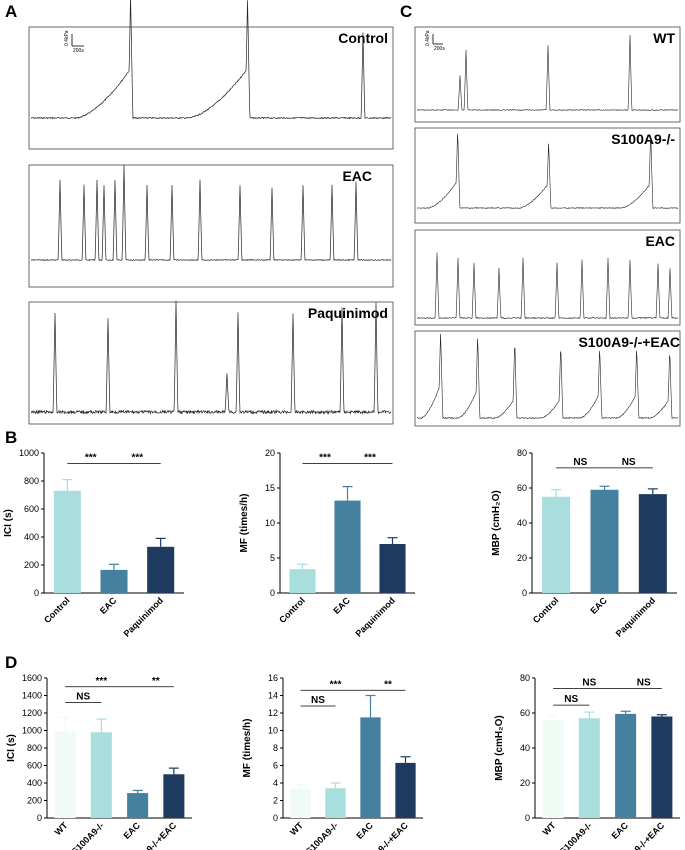  Describe the element at coordinates (273, 713) in the screenshot. I see `y-tick-label: 12` at that location.